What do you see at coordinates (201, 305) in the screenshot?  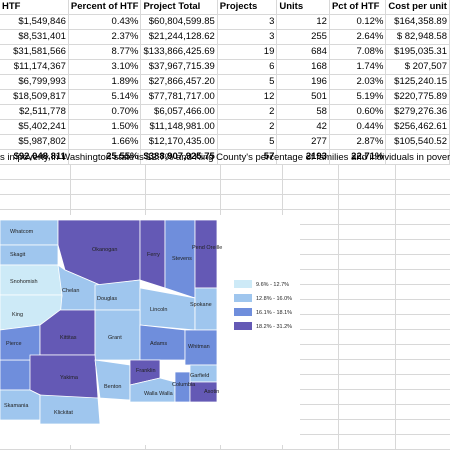 I see `county-label: Spokane` at bounding box center [201, 305].